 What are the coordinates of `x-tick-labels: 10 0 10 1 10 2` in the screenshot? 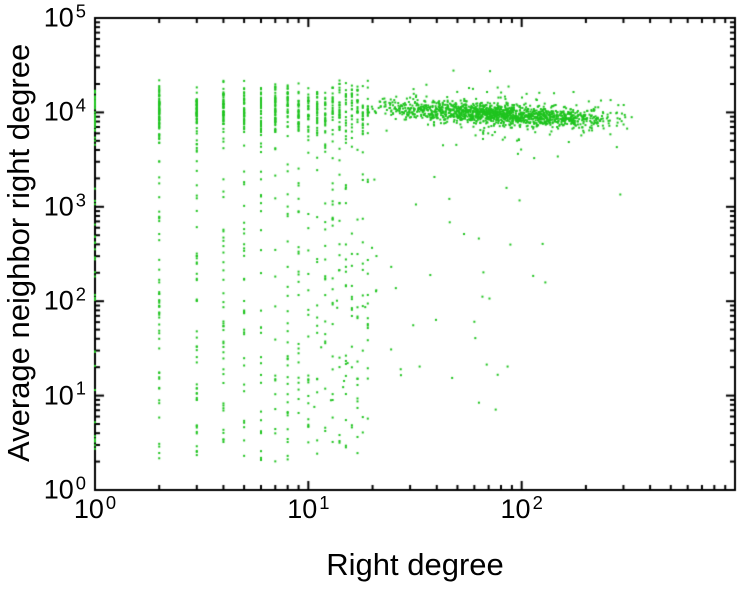 It's located at (369, 511).